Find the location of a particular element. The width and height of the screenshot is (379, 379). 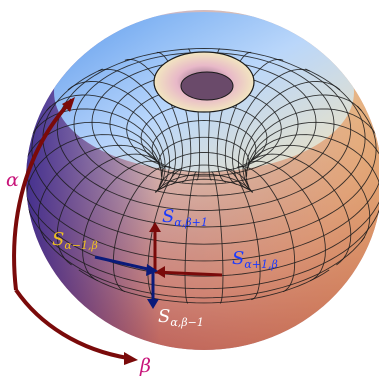

beta-axis-arrow is located at coordinates (76, 326).